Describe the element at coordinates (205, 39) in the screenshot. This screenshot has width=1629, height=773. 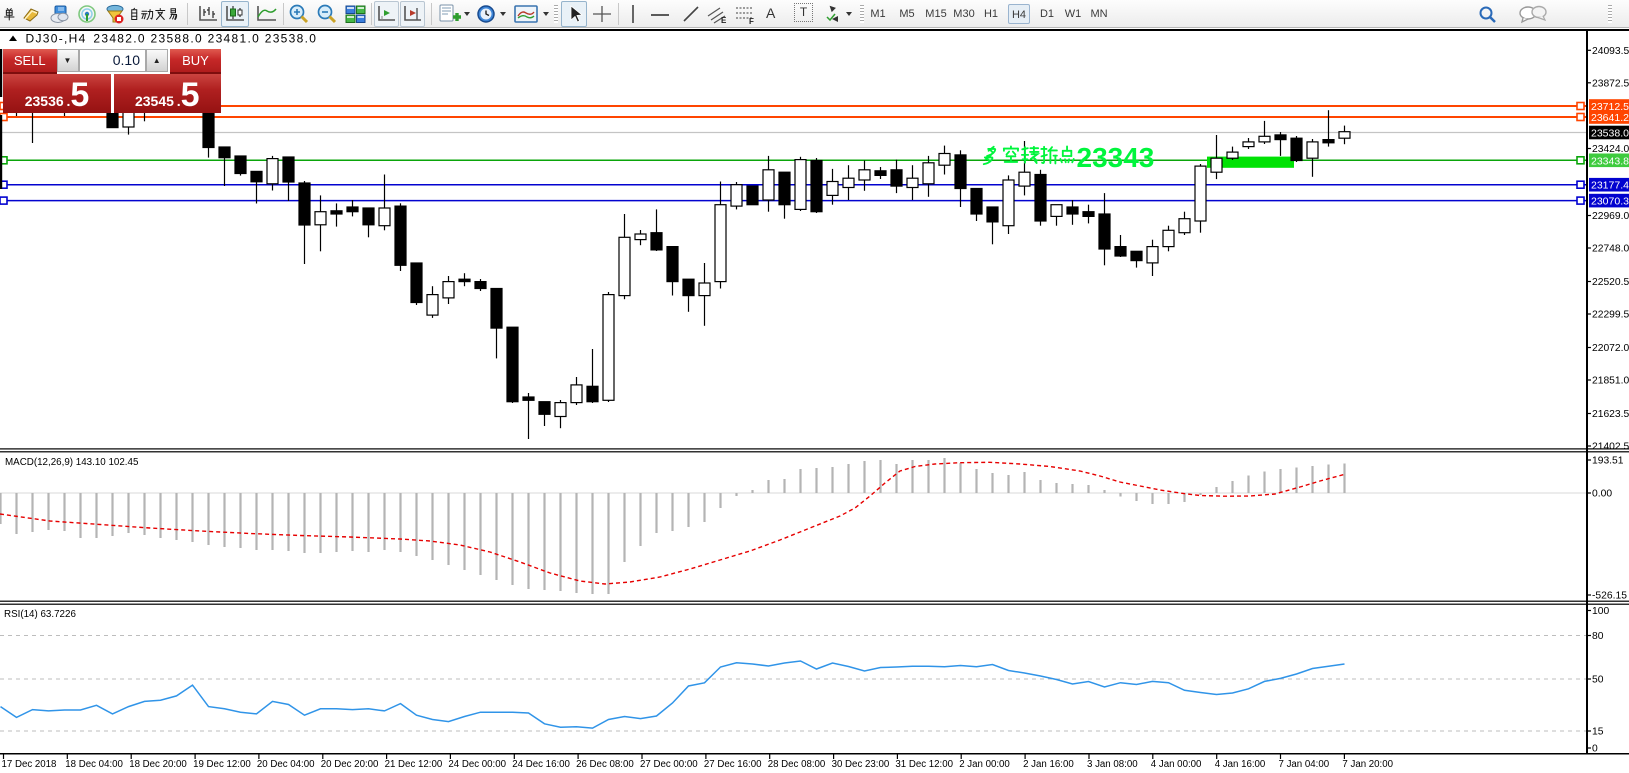
I see `svg-text:23482.0 23588.0 23481.0 23538.: 23482.0 23588.0 23481.0 23538.0` at that location.